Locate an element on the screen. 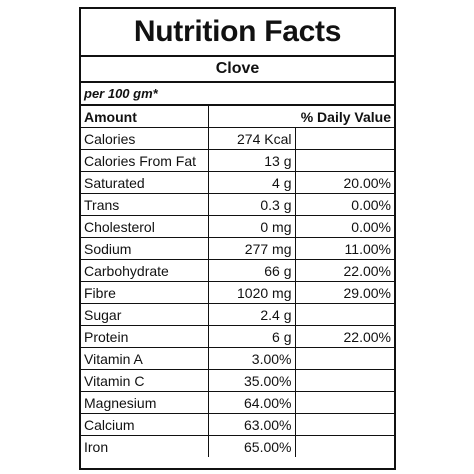 The width and height of the screenshot is (474, 474). table-header-row: Amount % Daily Value is located at coordinates (237, 117).